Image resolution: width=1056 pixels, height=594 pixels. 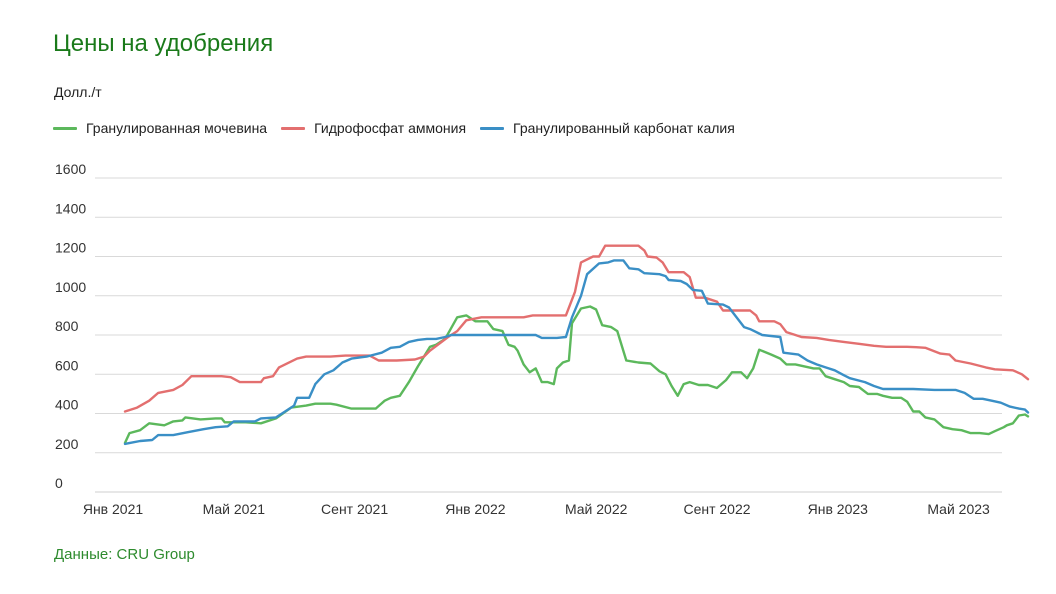 I want to click on legend-swatch-urea, so click(x=65, y=128).